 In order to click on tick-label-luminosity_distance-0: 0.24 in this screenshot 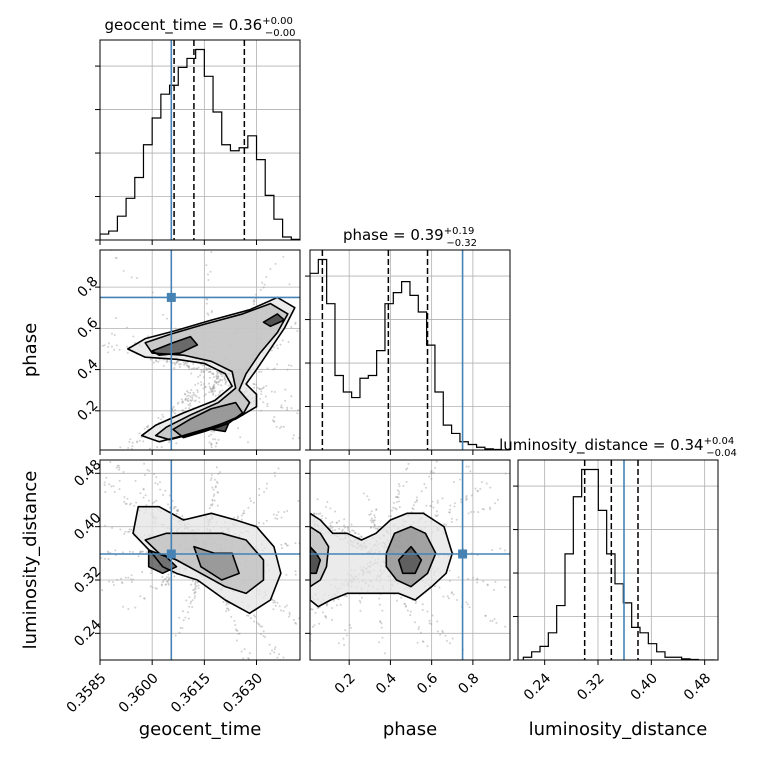, I will do `click(537, 686)`.